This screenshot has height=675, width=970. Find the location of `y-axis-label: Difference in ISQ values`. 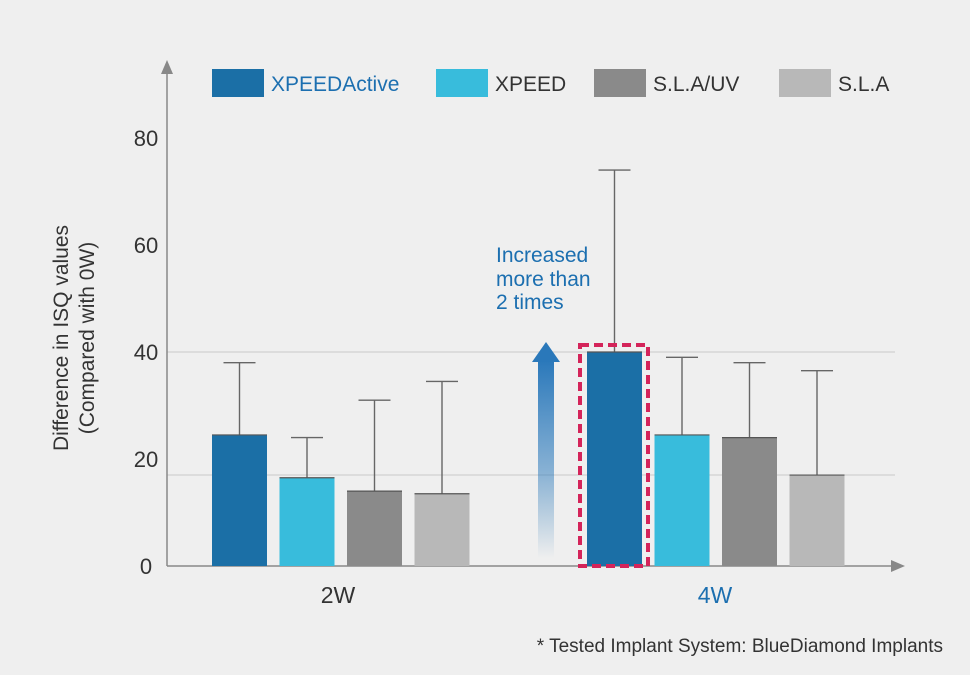

y-axis-label: Difference in ISQ values is located at coordinates (61, 338).